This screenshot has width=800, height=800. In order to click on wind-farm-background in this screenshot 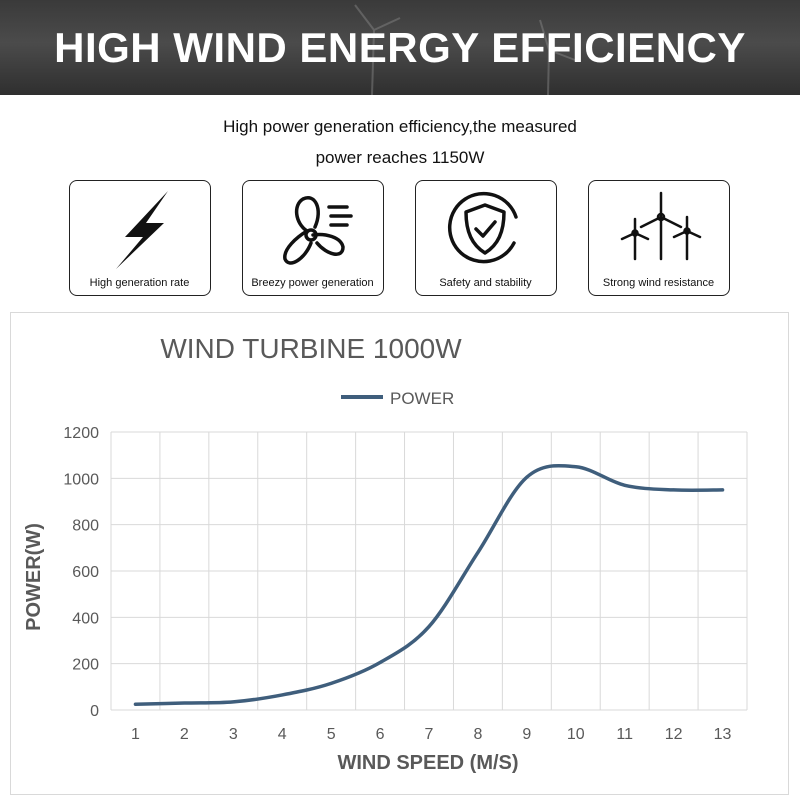, I will do `click(465, 49)`.